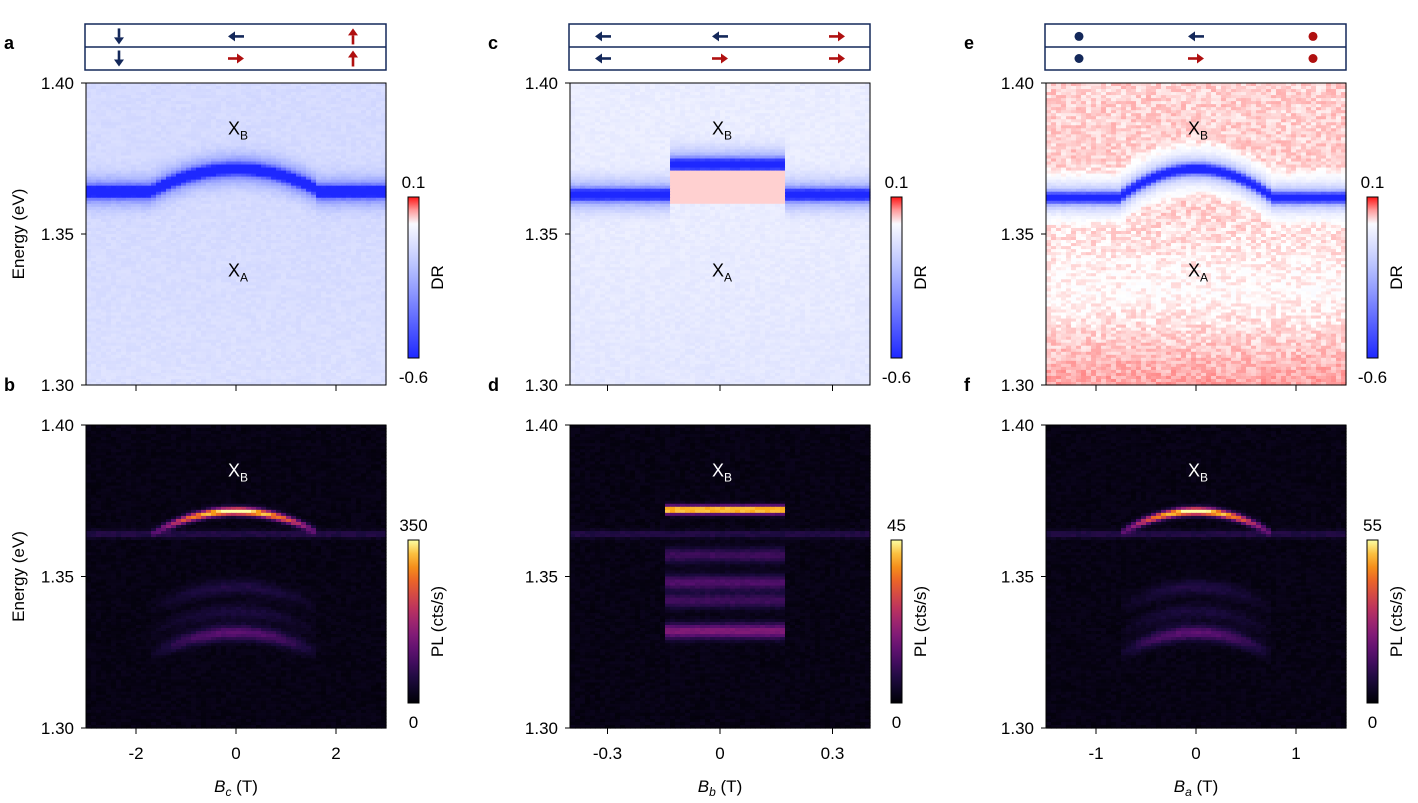 This screenshot has height=803, width=1418. What do you see at coordinates (1295, 753) in the screenshot?
I see `x-tick-label: 1` at bounding box center [1295, 753].